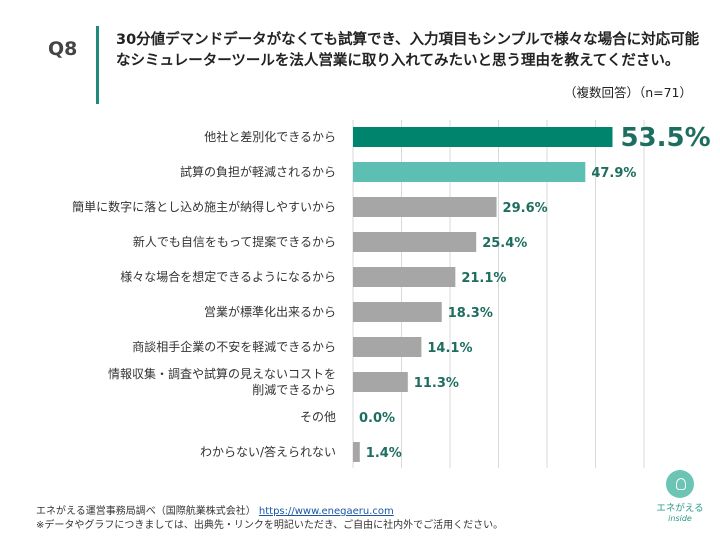 This screenshot has width=720, height=540. I want to click on category-label: 削減できるから, so click(294, 389).